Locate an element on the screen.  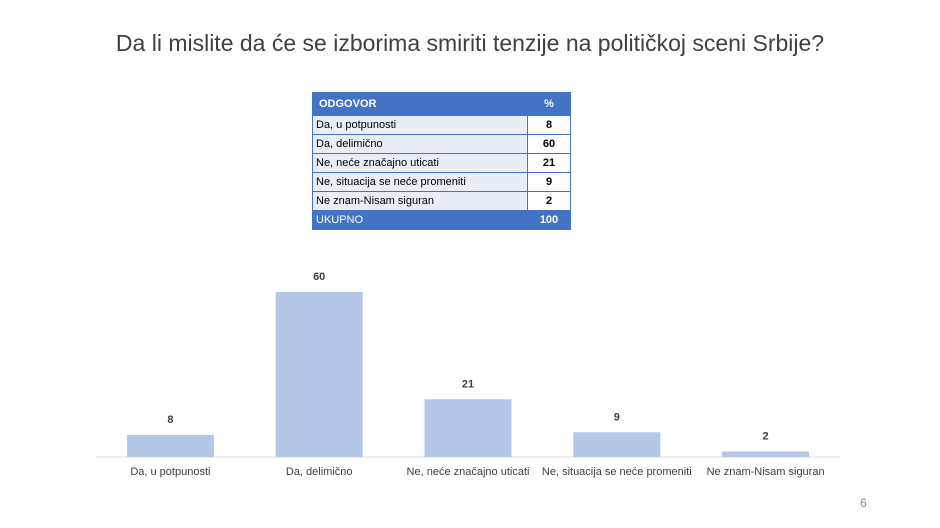
table-row: ODGOVOR% is located at coordinates (441, 104).